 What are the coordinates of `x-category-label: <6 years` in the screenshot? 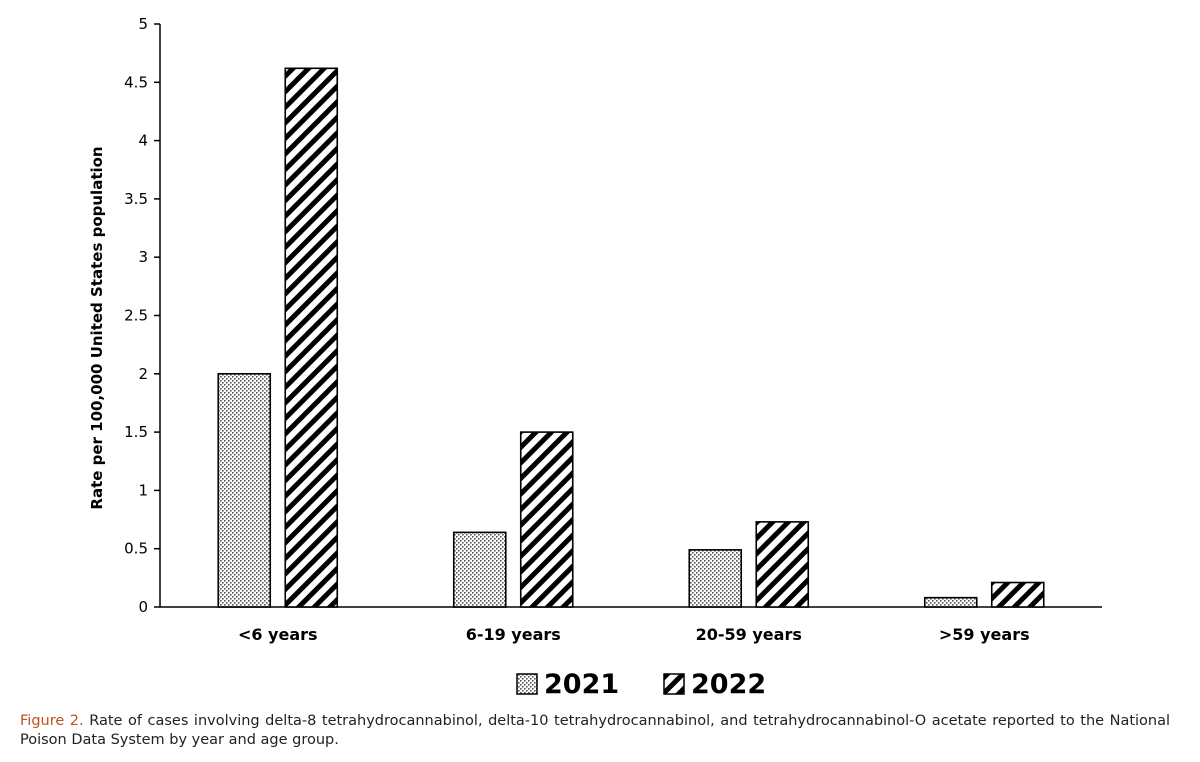 It's located at (278, 634).